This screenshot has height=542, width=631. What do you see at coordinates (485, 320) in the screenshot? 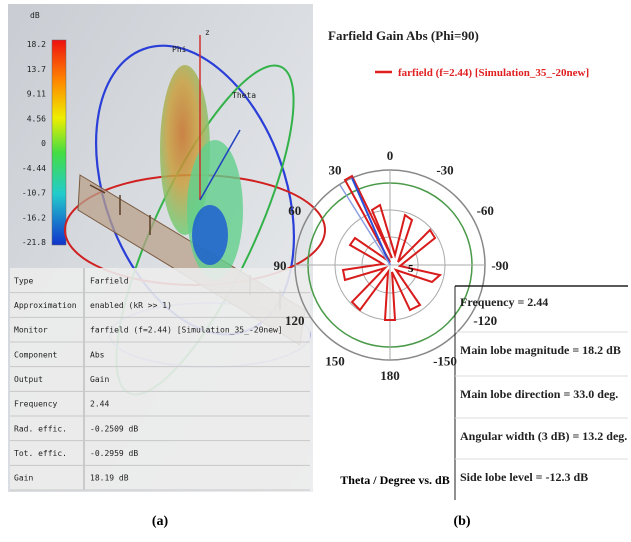
I see `angle-label: -120` at bounding box center [485, 320].